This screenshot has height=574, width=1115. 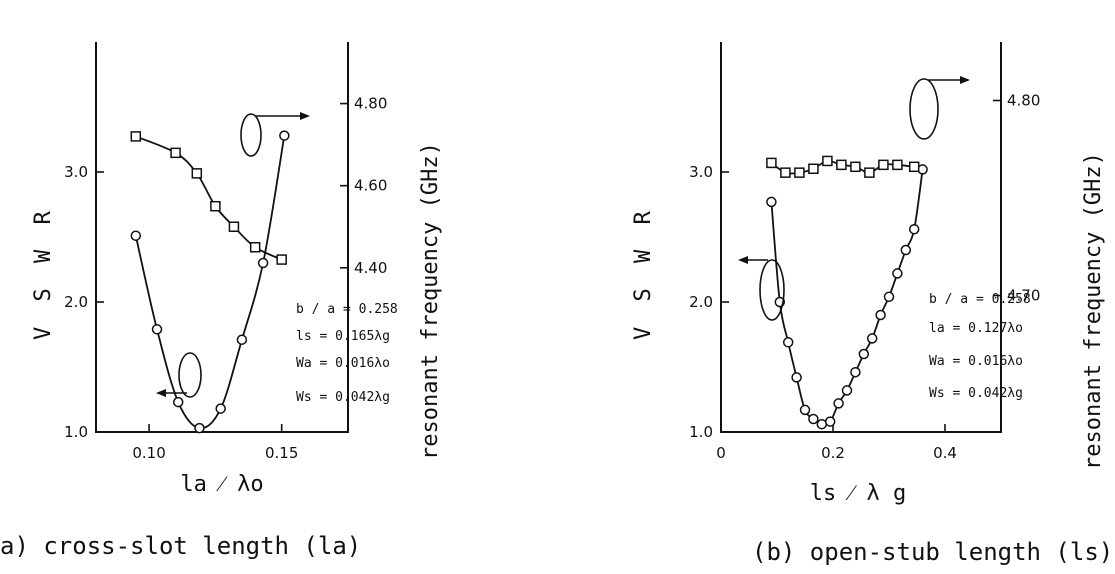 I want to click on chart-a-y-right-tick-label: 4.80, so click(x=370, y=104).